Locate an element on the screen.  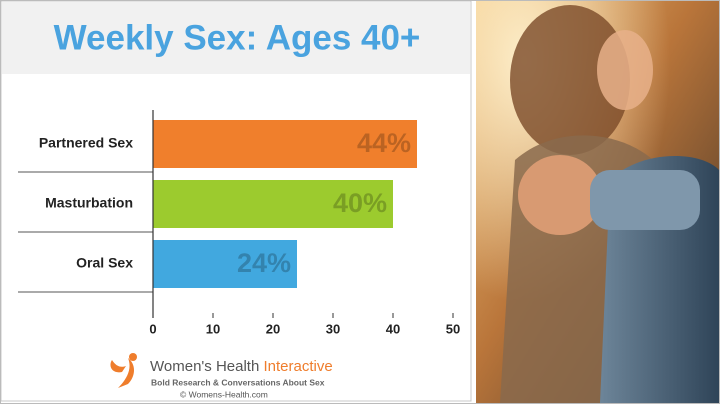
photo-hands is located at coordinates (560, 195).